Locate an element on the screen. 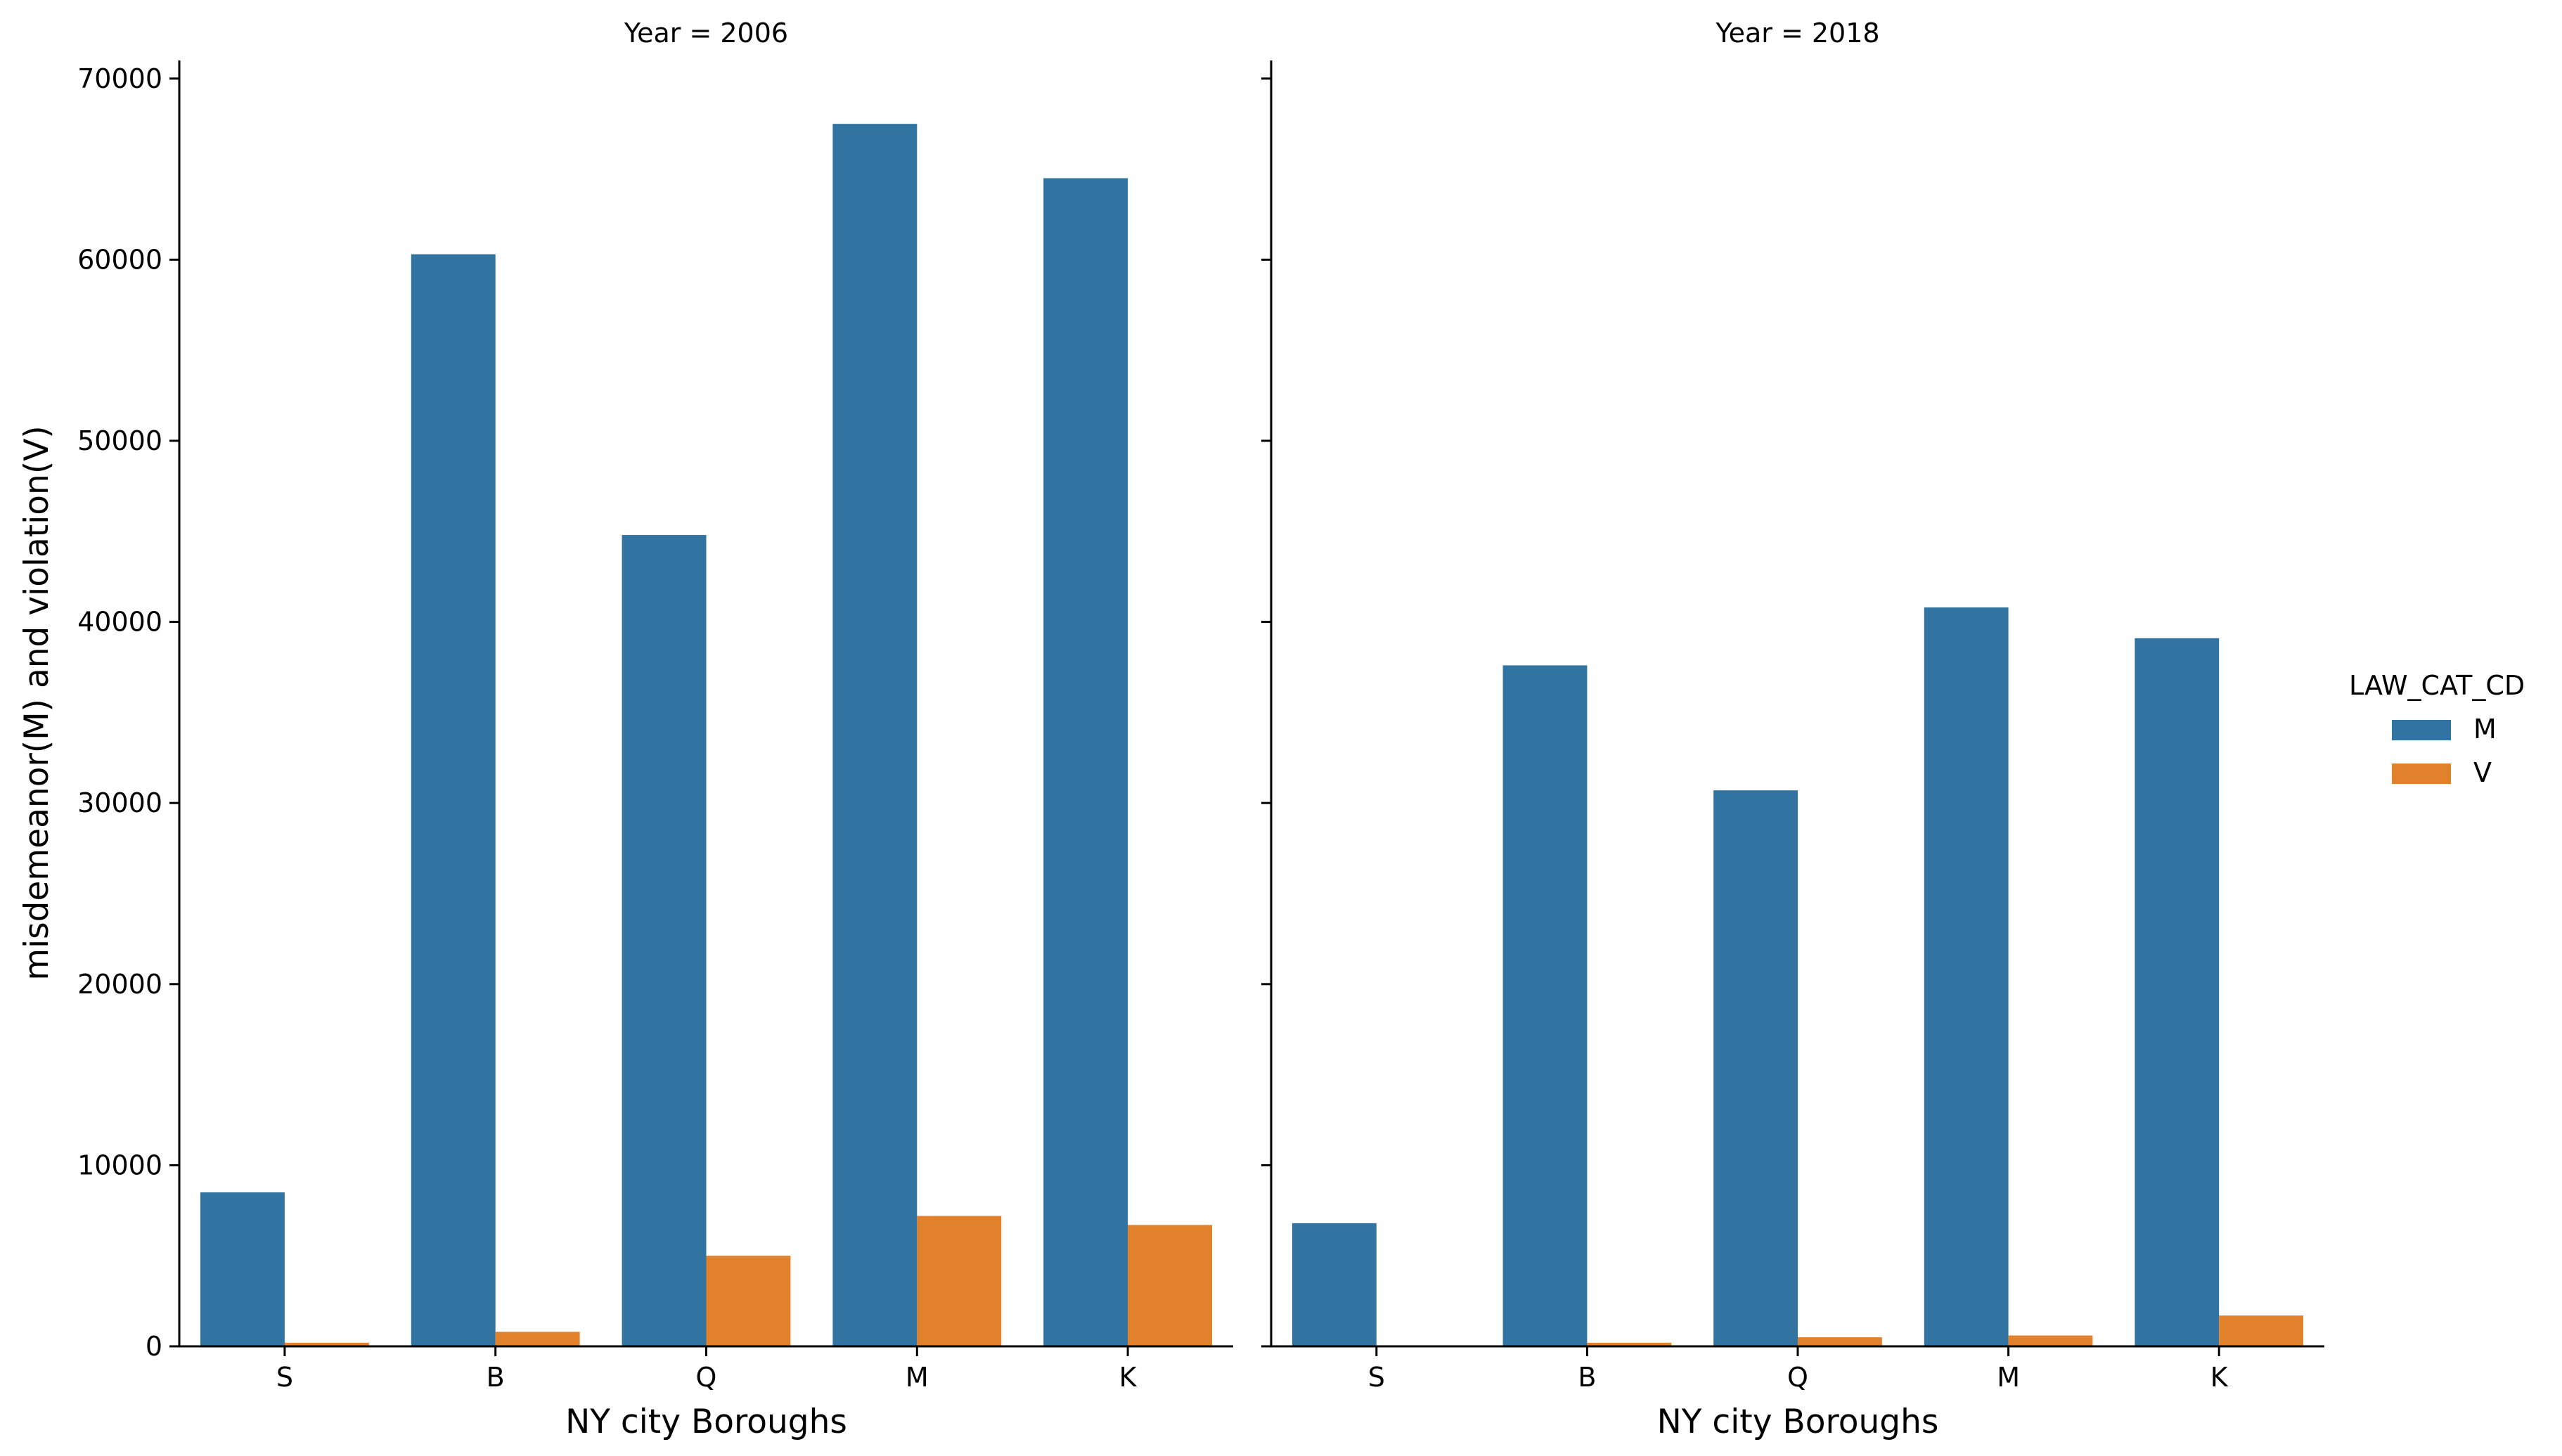  y-tick-label: 20000 is located at coordinates (120, 984).